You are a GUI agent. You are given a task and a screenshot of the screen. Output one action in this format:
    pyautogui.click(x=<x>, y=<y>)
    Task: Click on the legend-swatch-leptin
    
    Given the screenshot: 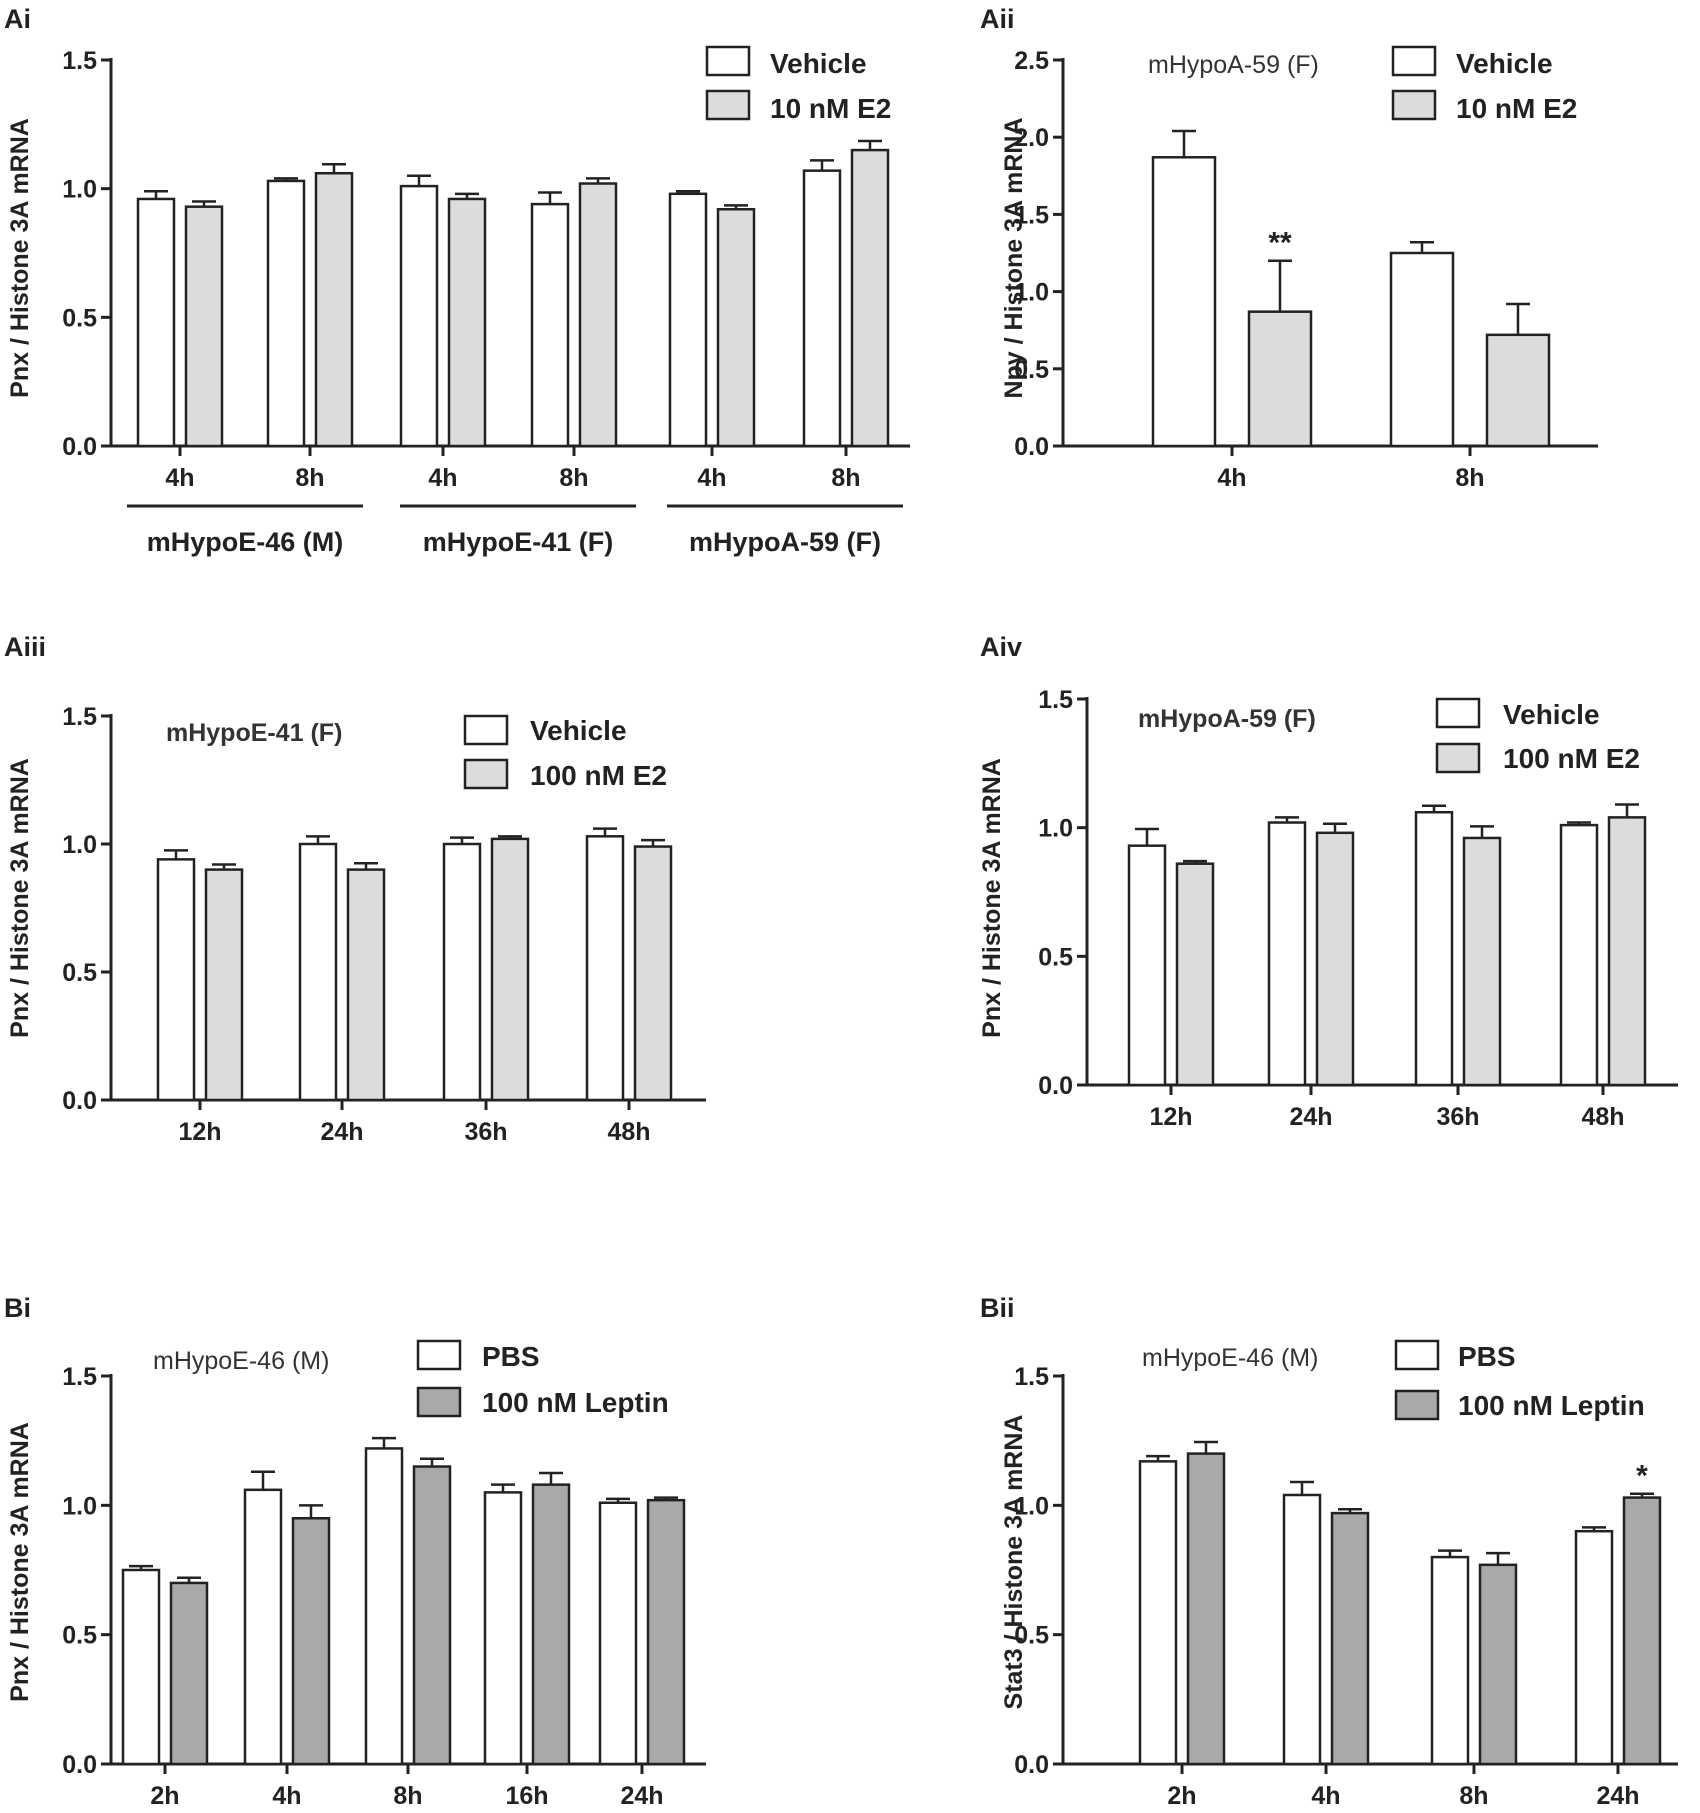 What is the action you would take?
    pyautogui.click(x=439, y=1402)
    